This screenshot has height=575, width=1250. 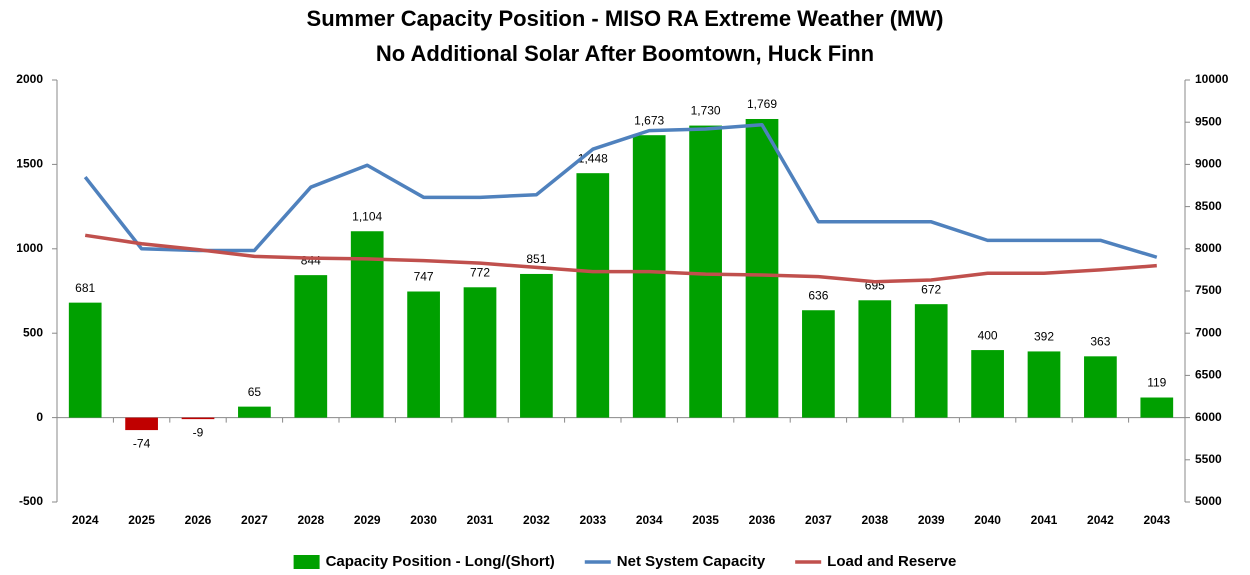 I want to click on x-tick-label: 2032, so click(x=536, y=520).